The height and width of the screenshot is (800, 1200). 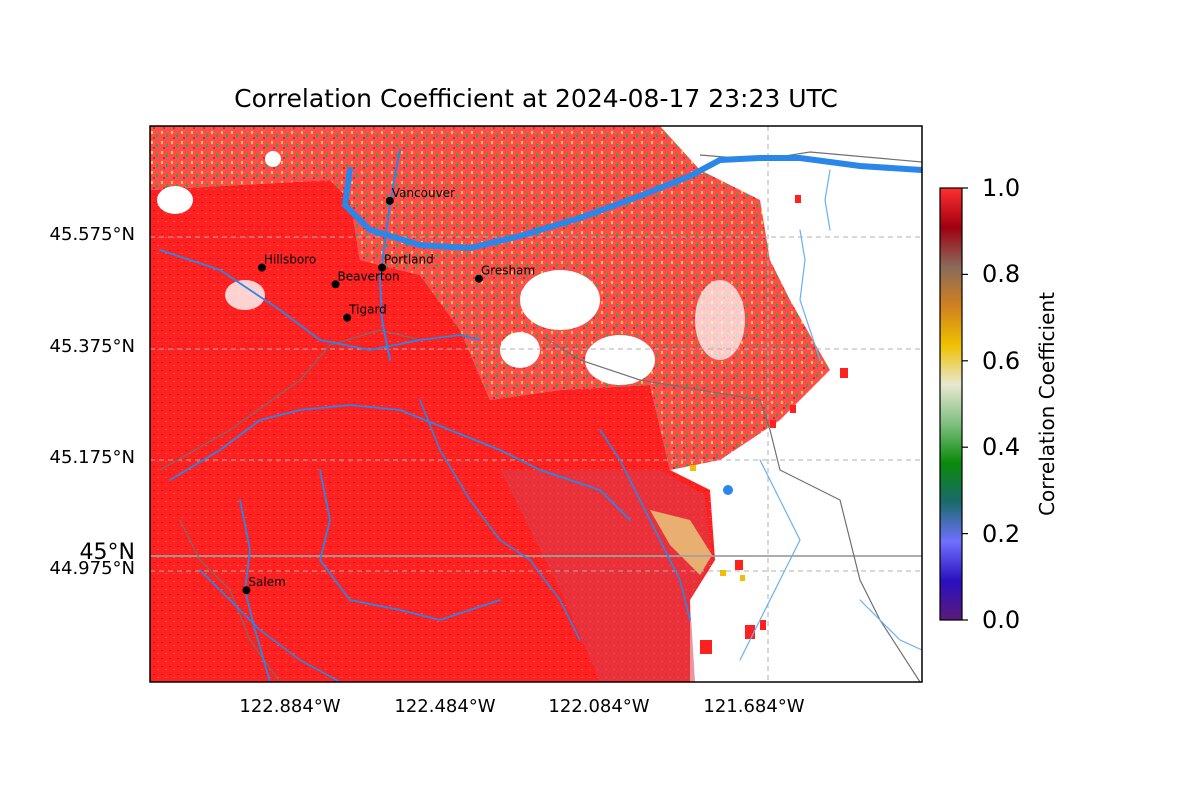 What do you see at coordinates (367, 310) in the screenshot?
I see `city-label: Tigard` at bounding box center [367, 310].